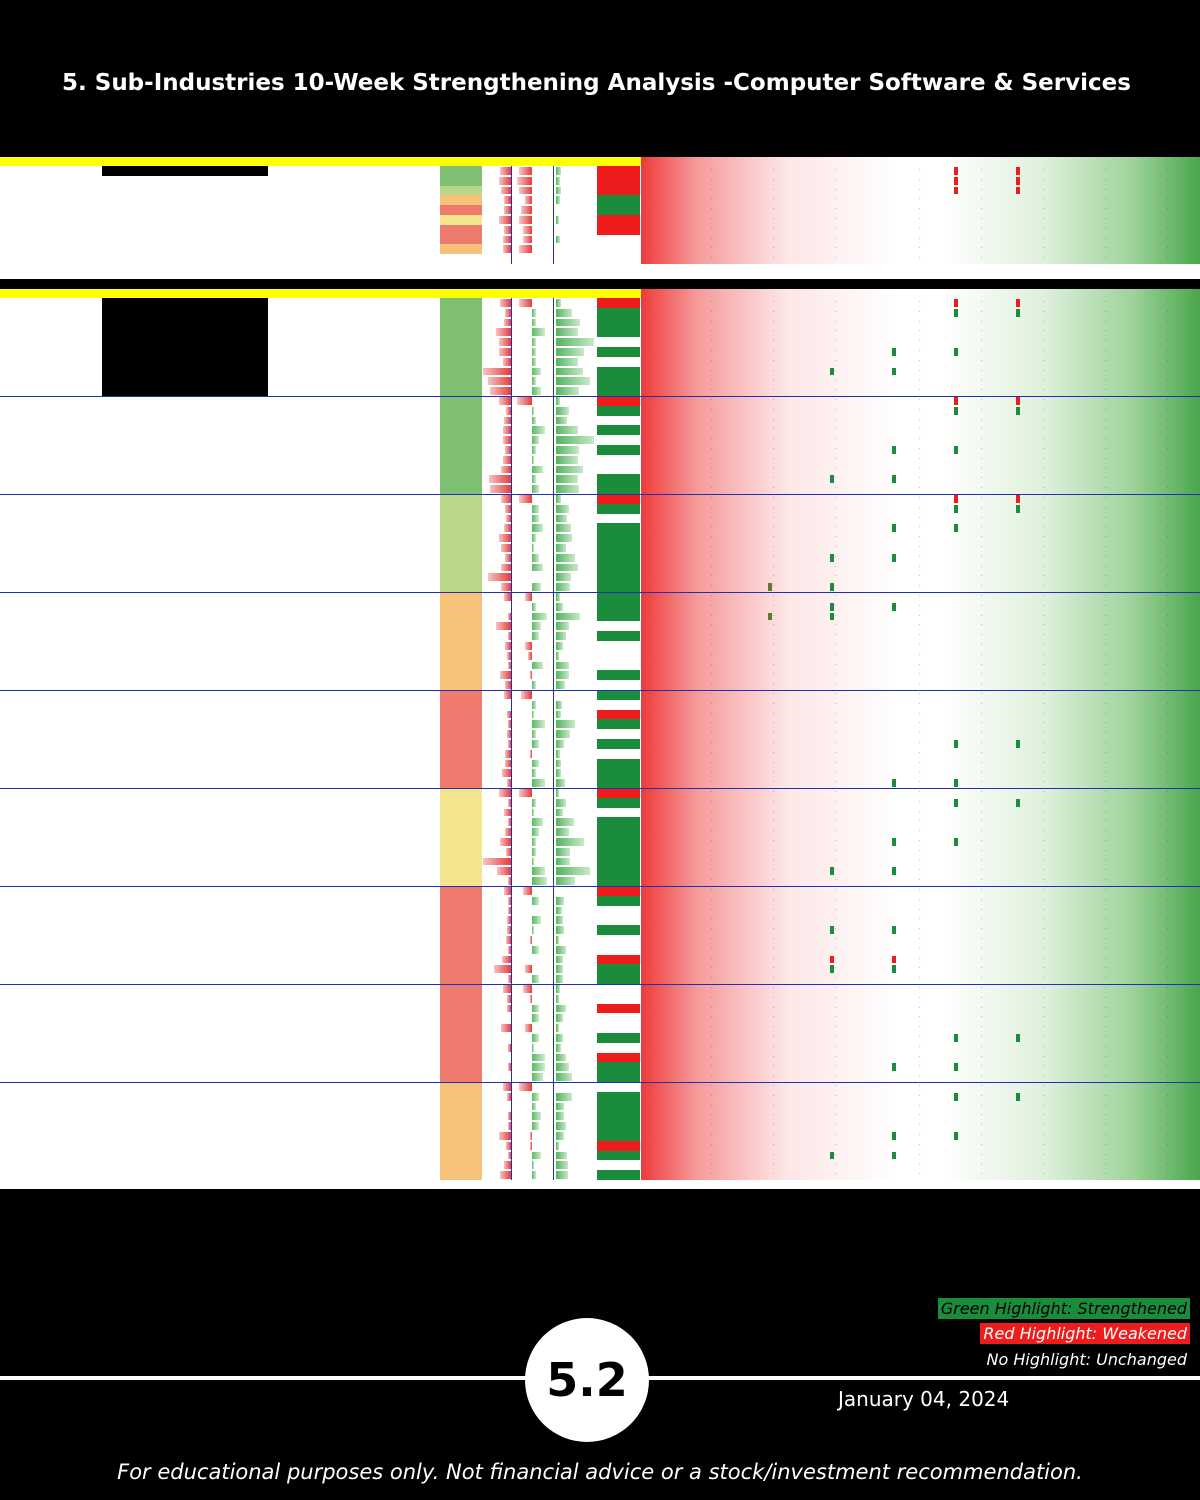 The image size is (1200, 1500). Describe the element at coordinates (200, 1107) in the screenshot. I see `row-industry` at that location.